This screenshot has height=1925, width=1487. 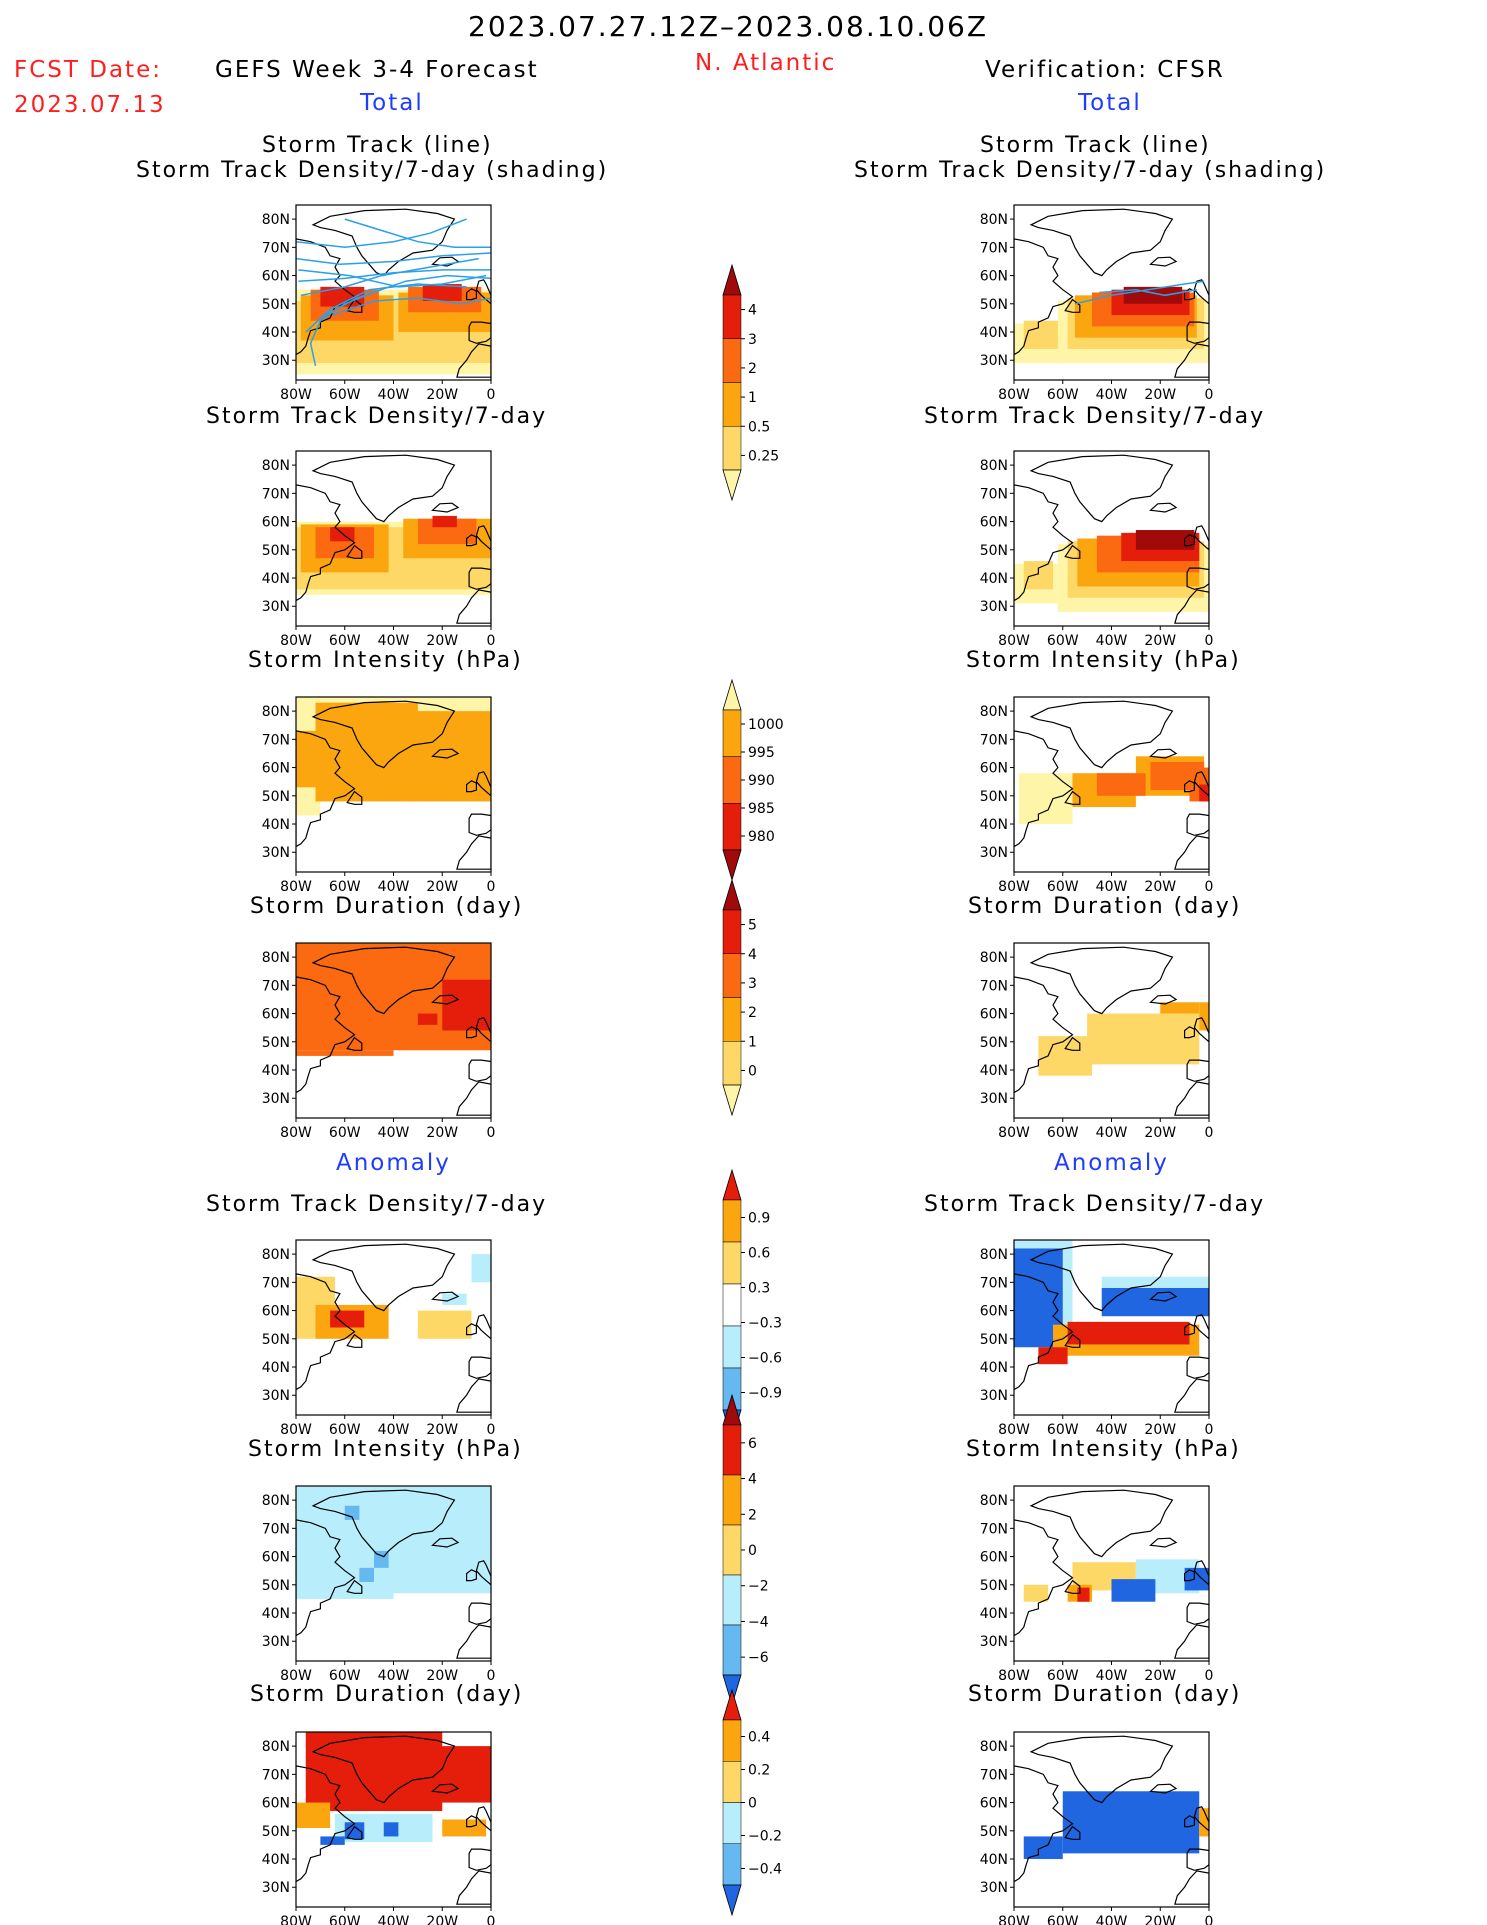 I want to click on lat-label: 60N, so click(x=994, y=1804).